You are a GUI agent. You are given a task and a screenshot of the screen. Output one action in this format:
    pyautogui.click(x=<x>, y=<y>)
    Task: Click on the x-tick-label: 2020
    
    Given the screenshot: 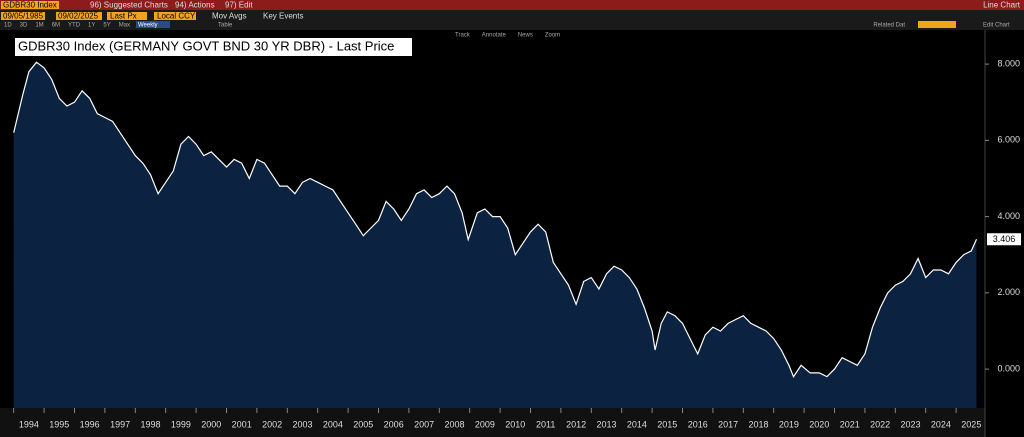 What is the action you would take?
    pyautogui.click(x=819, y=424)
    